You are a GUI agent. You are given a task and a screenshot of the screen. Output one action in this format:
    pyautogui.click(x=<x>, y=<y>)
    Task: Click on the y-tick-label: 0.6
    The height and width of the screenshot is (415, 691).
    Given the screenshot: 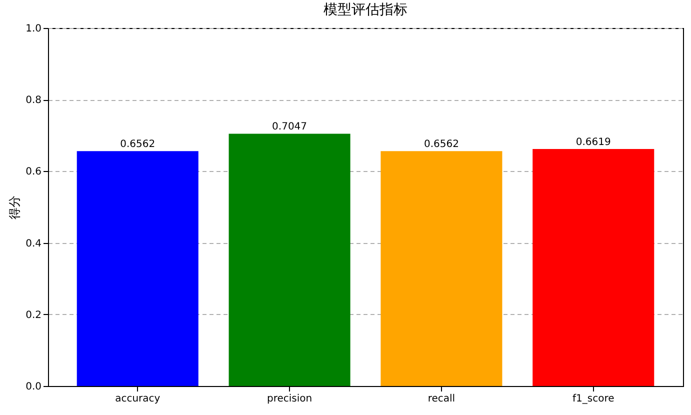 What is the action you would take?
    pyautogui.click(x=34, y=172)
    